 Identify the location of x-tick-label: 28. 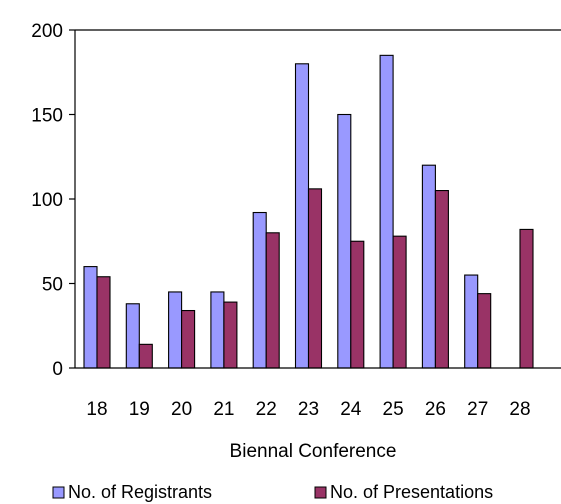
(519, 409).